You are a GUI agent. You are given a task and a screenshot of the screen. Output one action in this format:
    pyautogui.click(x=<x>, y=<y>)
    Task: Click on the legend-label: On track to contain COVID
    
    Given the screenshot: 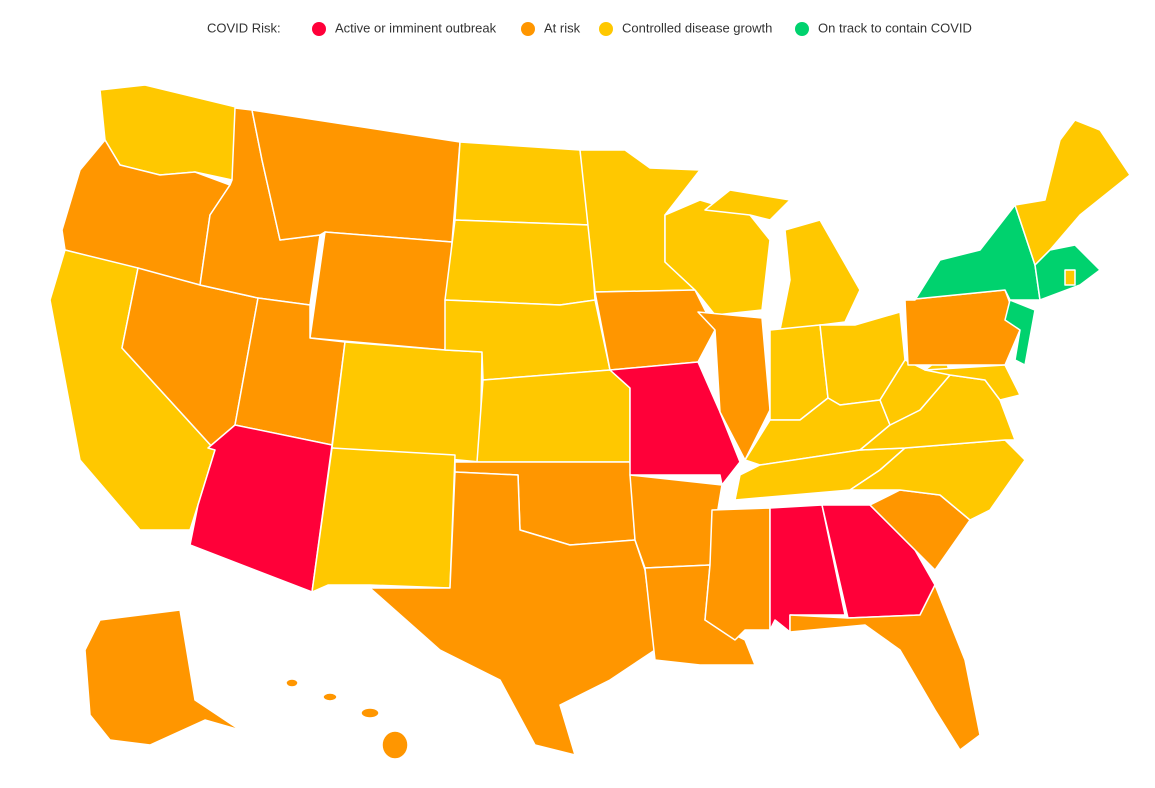 What is the action you would take?
    pyautogui.click(x=895, y=27)
    